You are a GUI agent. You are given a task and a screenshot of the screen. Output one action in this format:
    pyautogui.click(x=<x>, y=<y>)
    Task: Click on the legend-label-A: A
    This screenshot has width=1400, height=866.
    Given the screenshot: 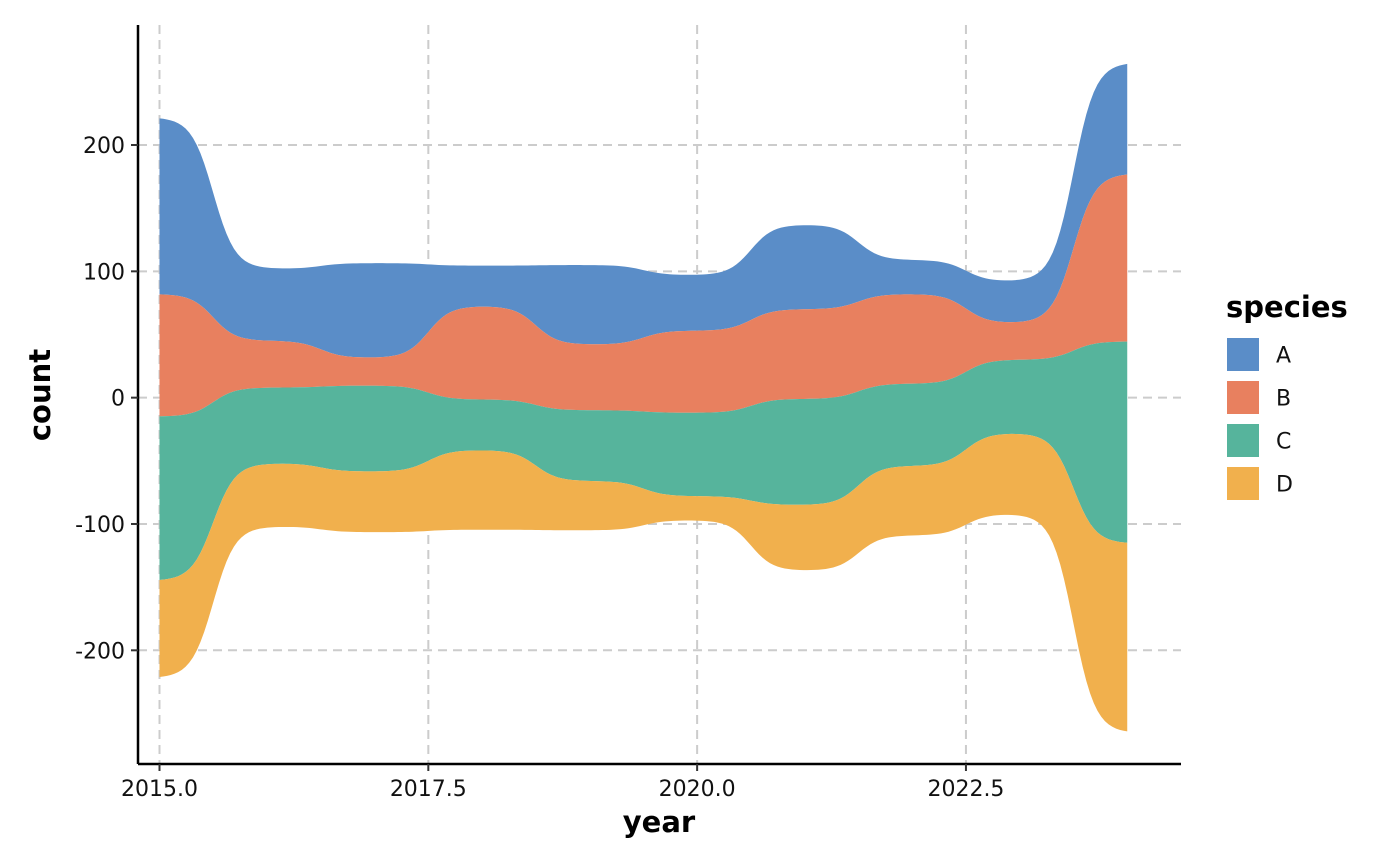 What is the action you would take?
    pyautogui.click(x=1283, y=356)
    